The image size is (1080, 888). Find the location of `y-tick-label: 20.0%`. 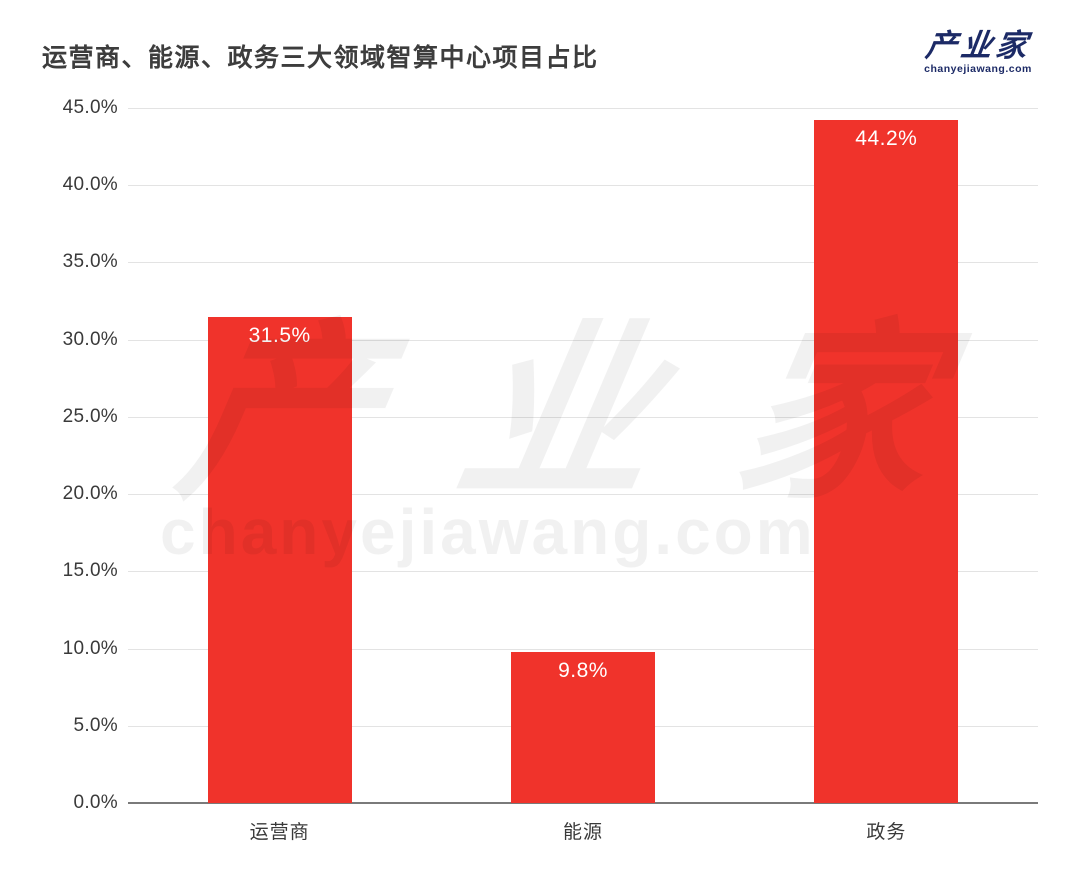

y-tick-label: 20.0% is located at coordinates (90, 494).